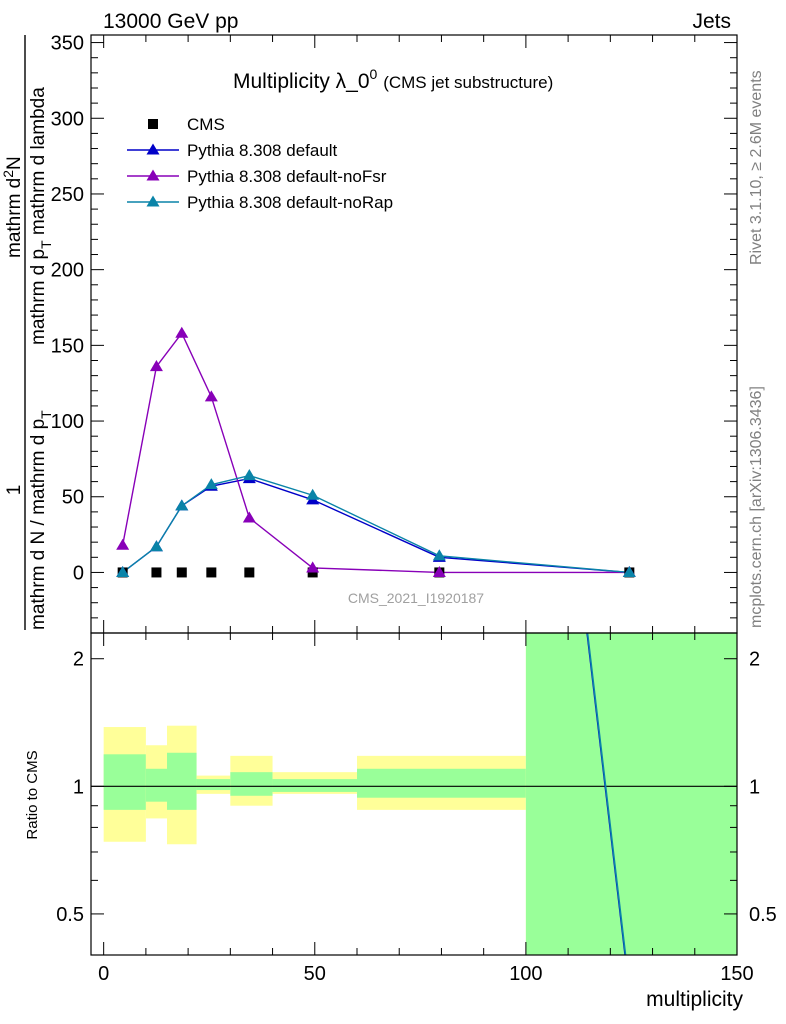 Image resolution: width=786 pixels, height=1024 pixels. Describe the element at coordinates (374, 74) in the screenshot. I see `chart-title-superscript: 0` at that location.